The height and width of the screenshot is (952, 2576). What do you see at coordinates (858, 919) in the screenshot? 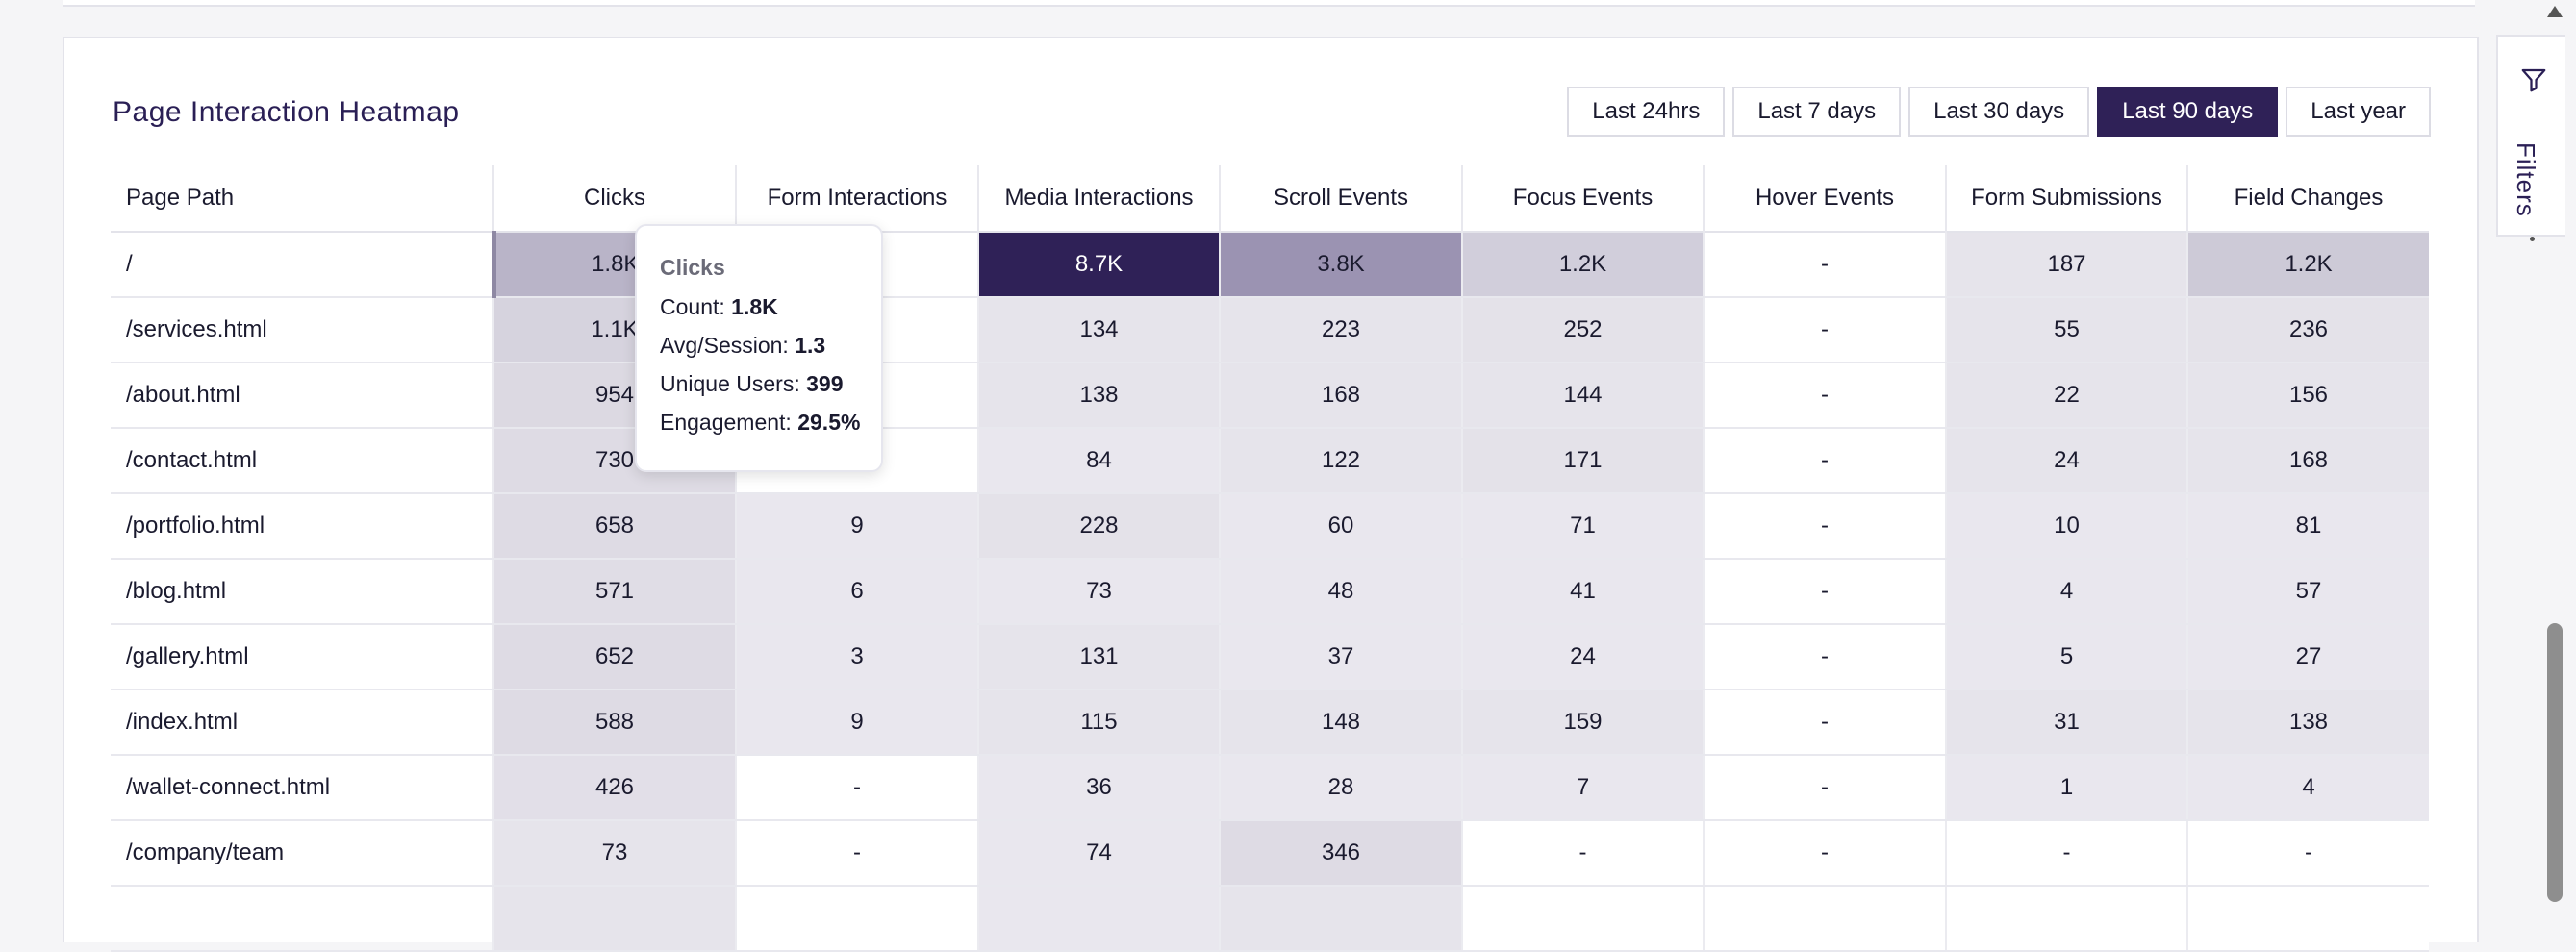
I see `heat-cell-form-interactions` at bounding box center [858, 919].